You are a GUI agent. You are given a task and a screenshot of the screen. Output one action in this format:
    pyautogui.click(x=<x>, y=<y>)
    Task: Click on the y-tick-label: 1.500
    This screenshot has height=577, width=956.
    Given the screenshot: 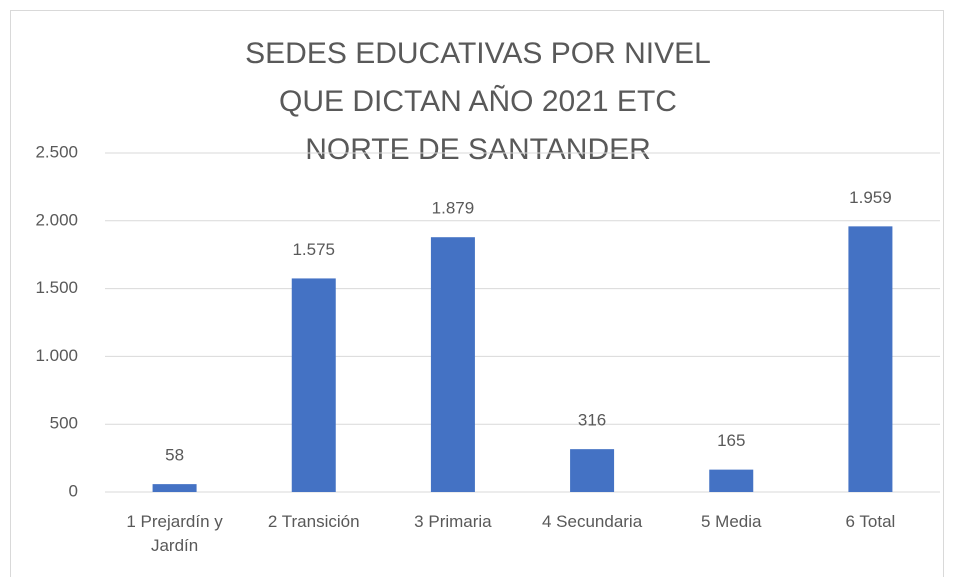 What is the action you would take?
    pyautogui.click(x=56, y=287)
    